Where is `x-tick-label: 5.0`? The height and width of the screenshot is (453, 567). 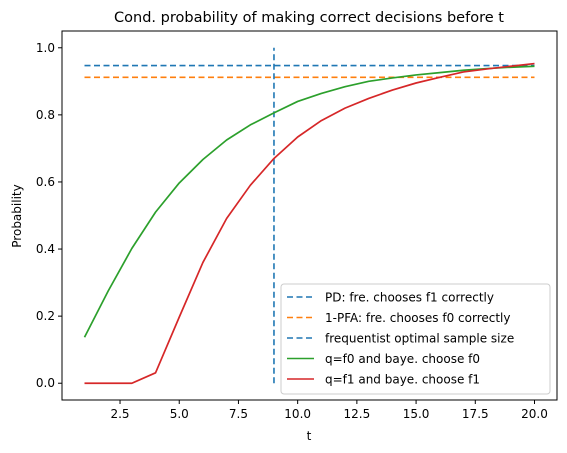 x-tick-label: 5.0 is located at coordinates (179, 414).